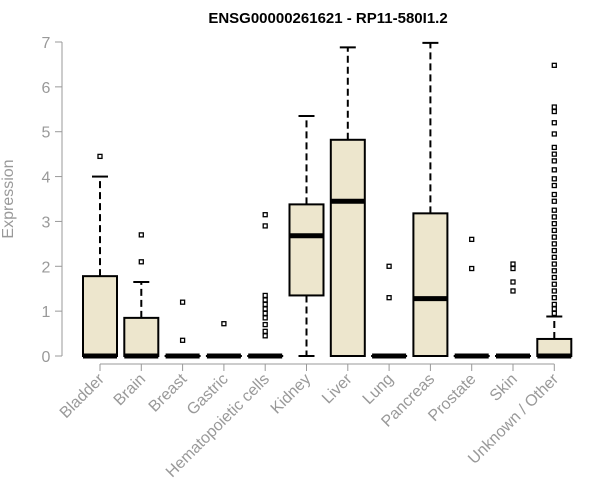 The height and width of the screenshot is (500, 600). What do you see at coordinates (168, 392) in the screenshot?
I see `x-tick-label: Breast` at bounding box center [168, 392].